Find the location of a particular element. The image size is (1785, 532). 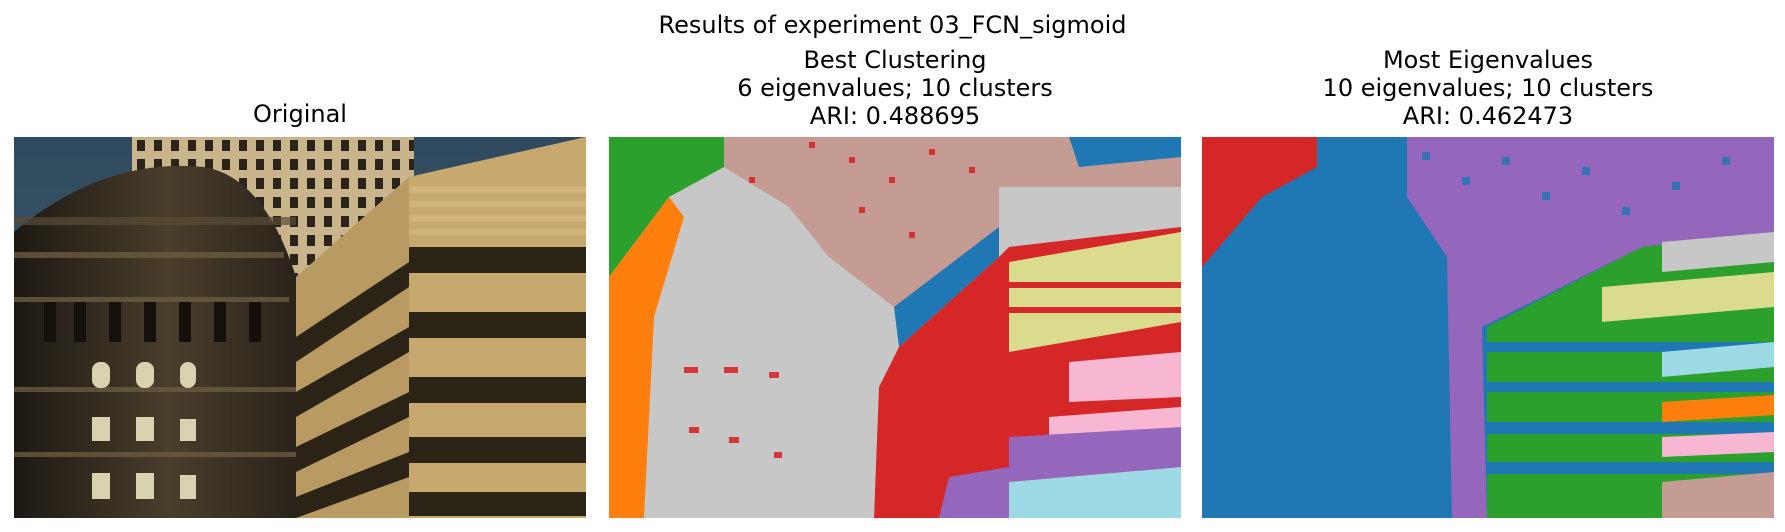

ornate-stone-building is located at coordinates (155, 341).